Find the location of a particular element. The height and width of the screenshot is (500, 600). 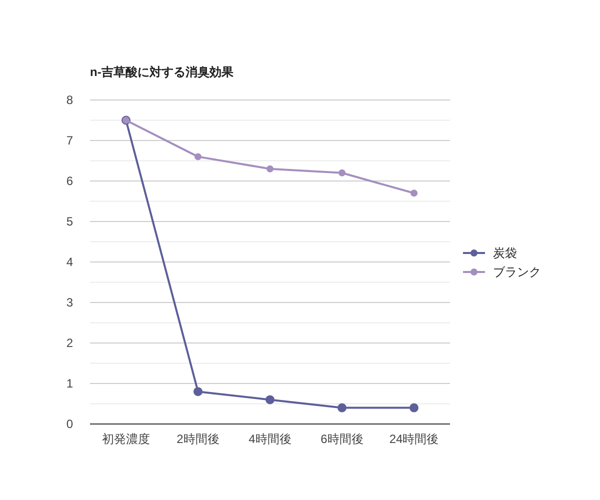

x-tick-label: 24時間後 is located at coordinates (414, 439).